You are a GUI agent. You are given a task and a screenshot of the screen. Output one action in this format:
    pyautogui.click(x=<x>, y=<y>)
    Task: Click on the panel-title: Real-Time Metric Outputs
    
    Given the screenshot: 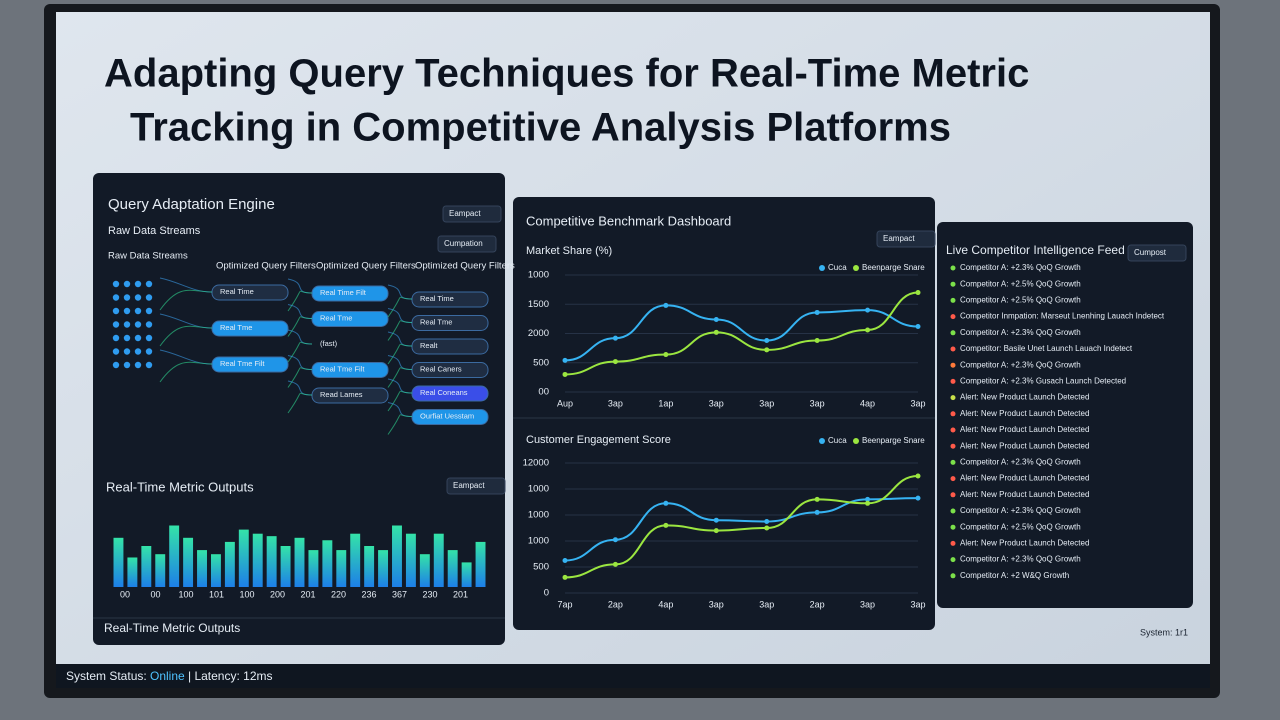 What is the action you would take?
    pyautogui.click(x=180, y=486)
    